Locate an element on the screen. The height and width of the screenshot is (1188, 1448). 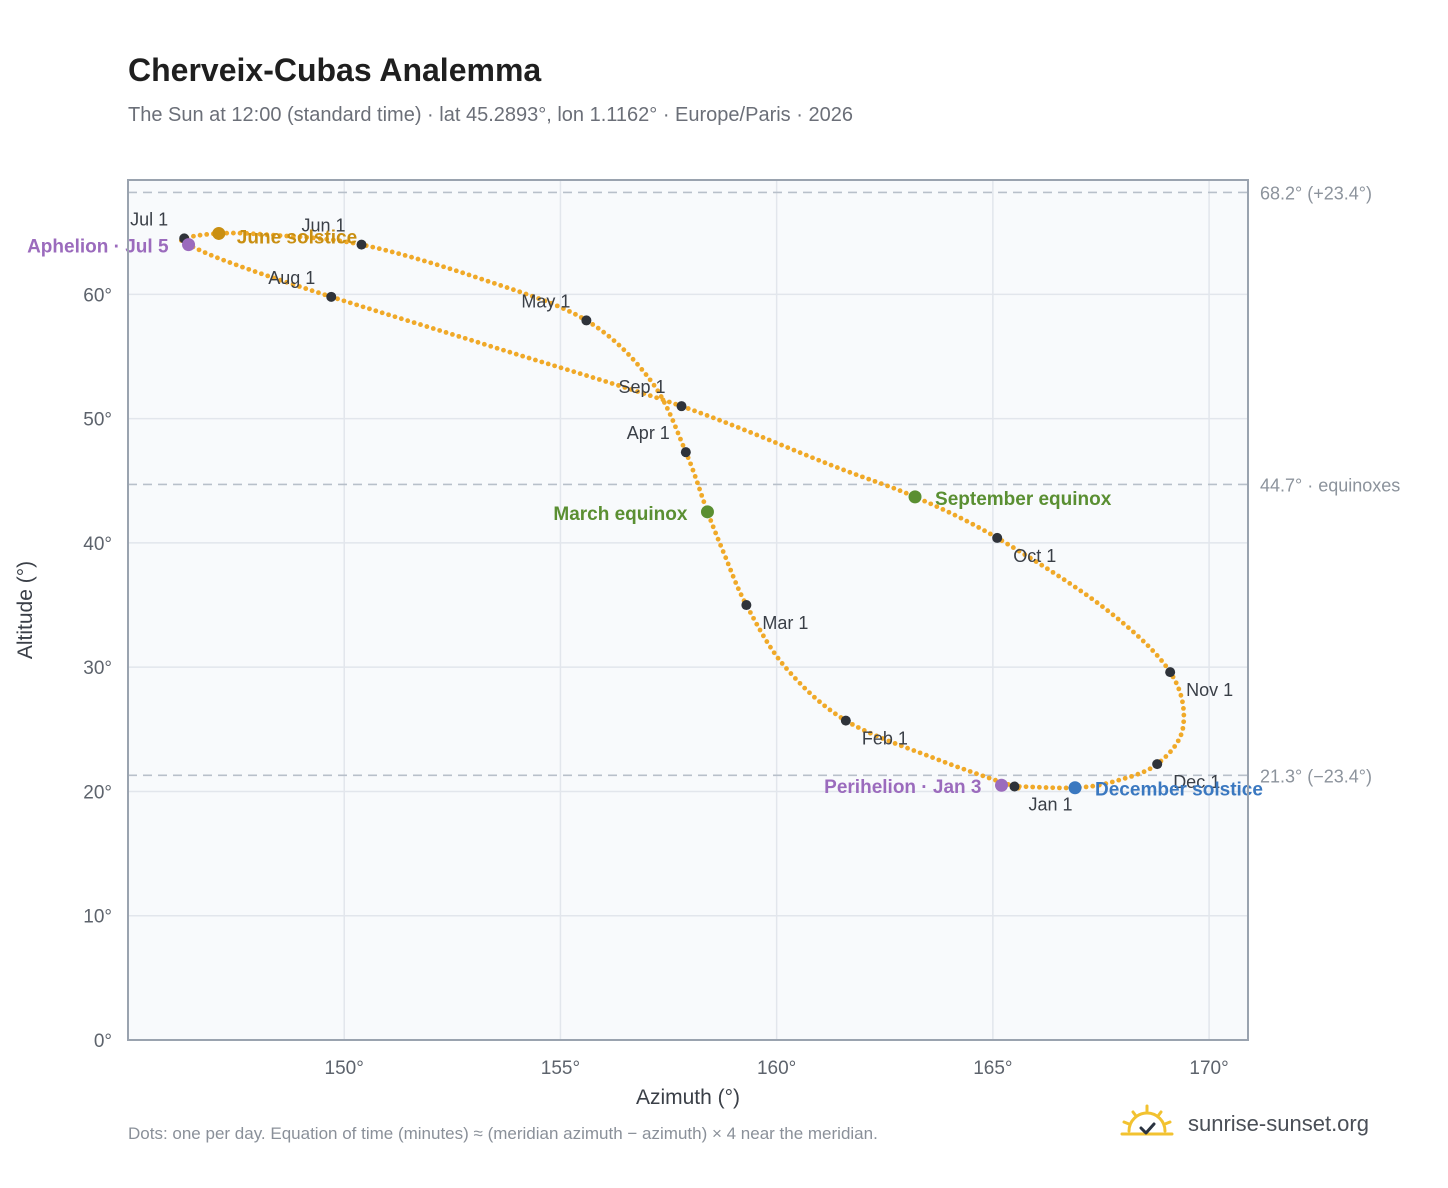
month-marker-label: Apr 1 is located at coordinates (648, 433).